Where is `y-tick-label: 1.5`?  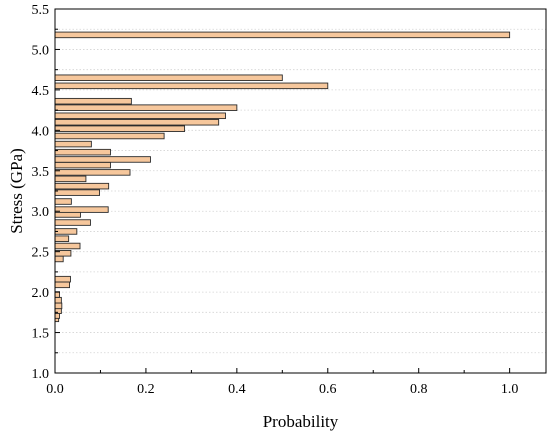 y-tick-label: 1.5 is located at coordinates (41, 334).